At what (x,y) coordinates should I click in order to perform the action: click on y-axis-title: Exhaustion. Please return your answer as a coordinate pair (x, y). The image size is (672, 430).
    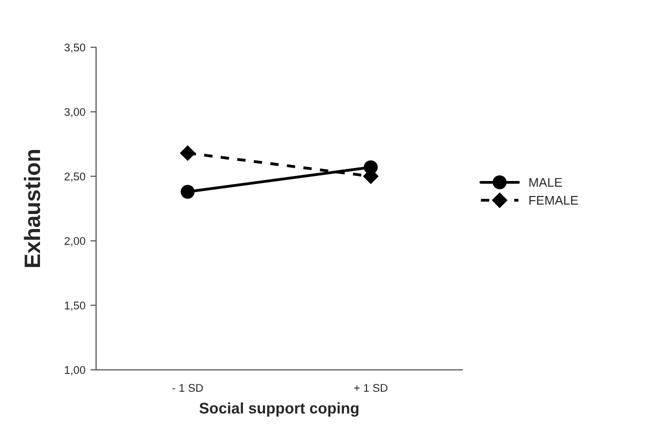
    Looking at the image, I should click on (32, 208).